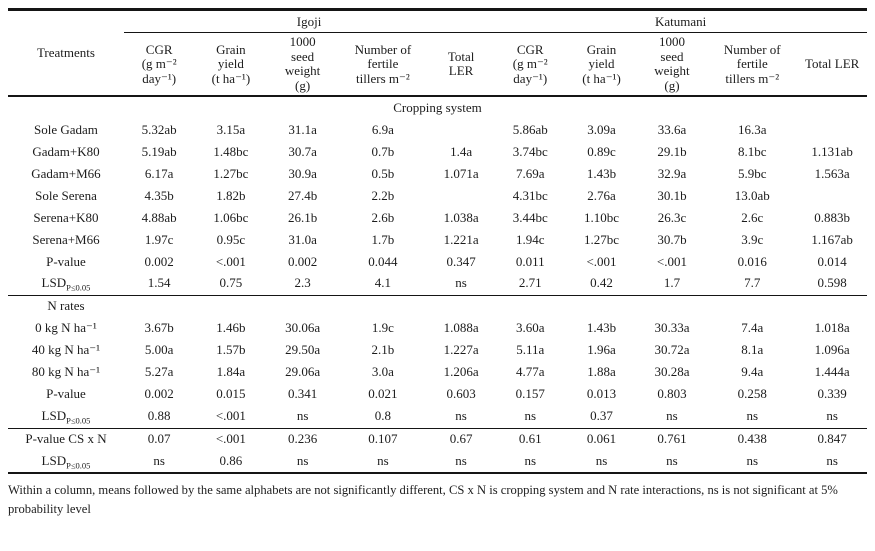  What do you see at coordinates (832, 64) in the screenshot?
I see `column-header-total-ler-katumani: Total LER` at bounding box center [832, 64].